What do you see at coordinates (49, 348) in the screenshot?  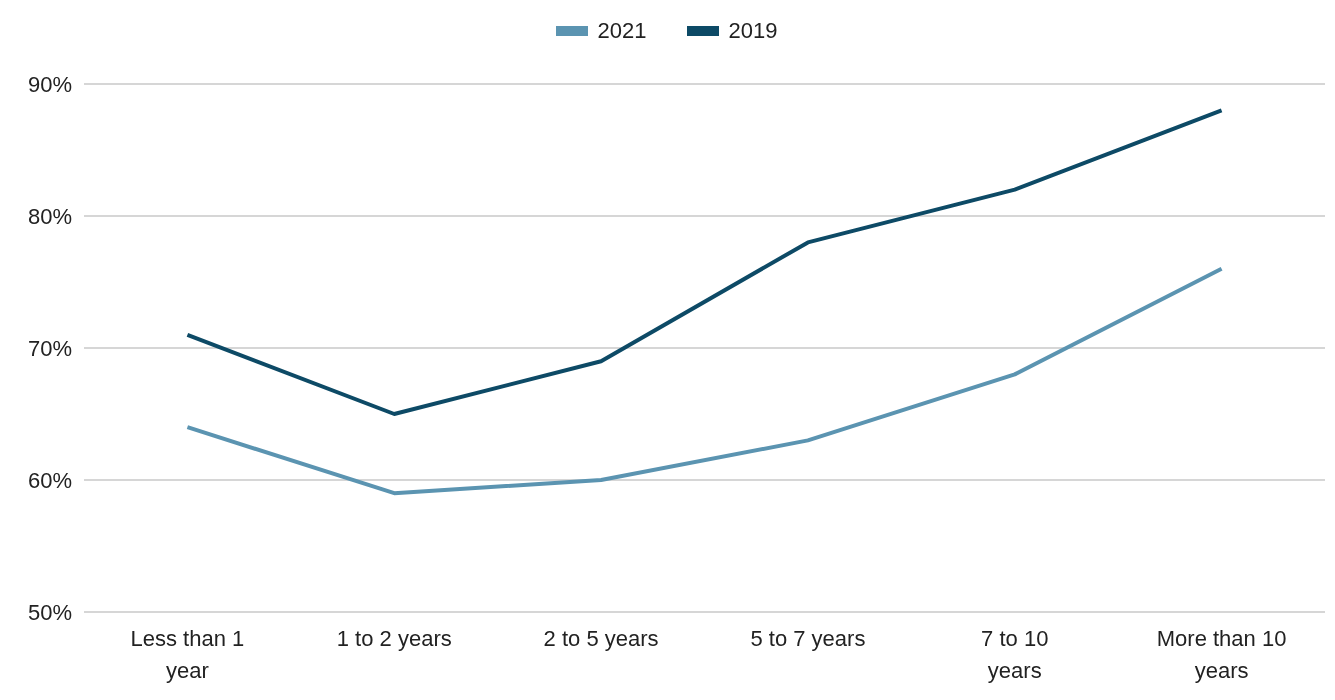 I see `y-tick-label: 70%` at bounding box center [49, 348].